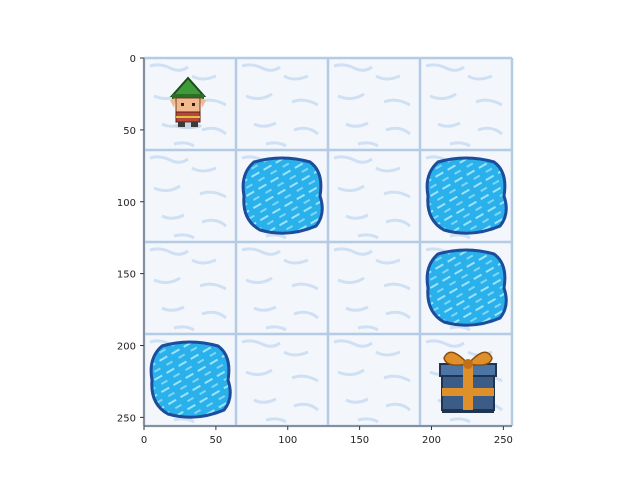 The height and width of the screenshot is (480, 640). Describe the element at coordinates (144, 440) in the screenshot. I see `x-tick-label: 0` at that location.